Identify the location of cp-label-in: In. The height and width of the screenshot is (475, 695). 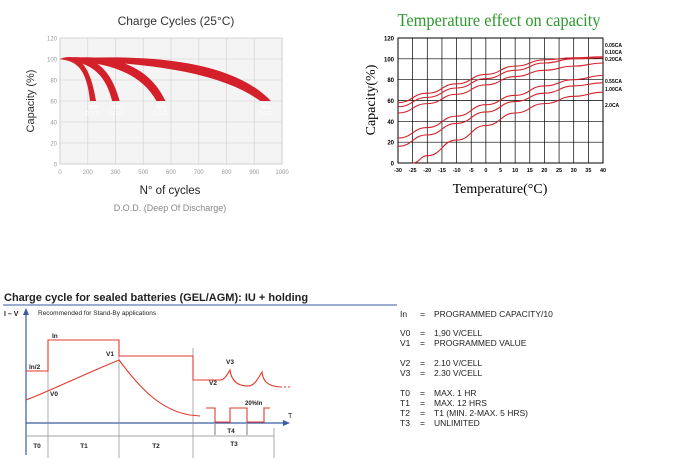
(55, 336).